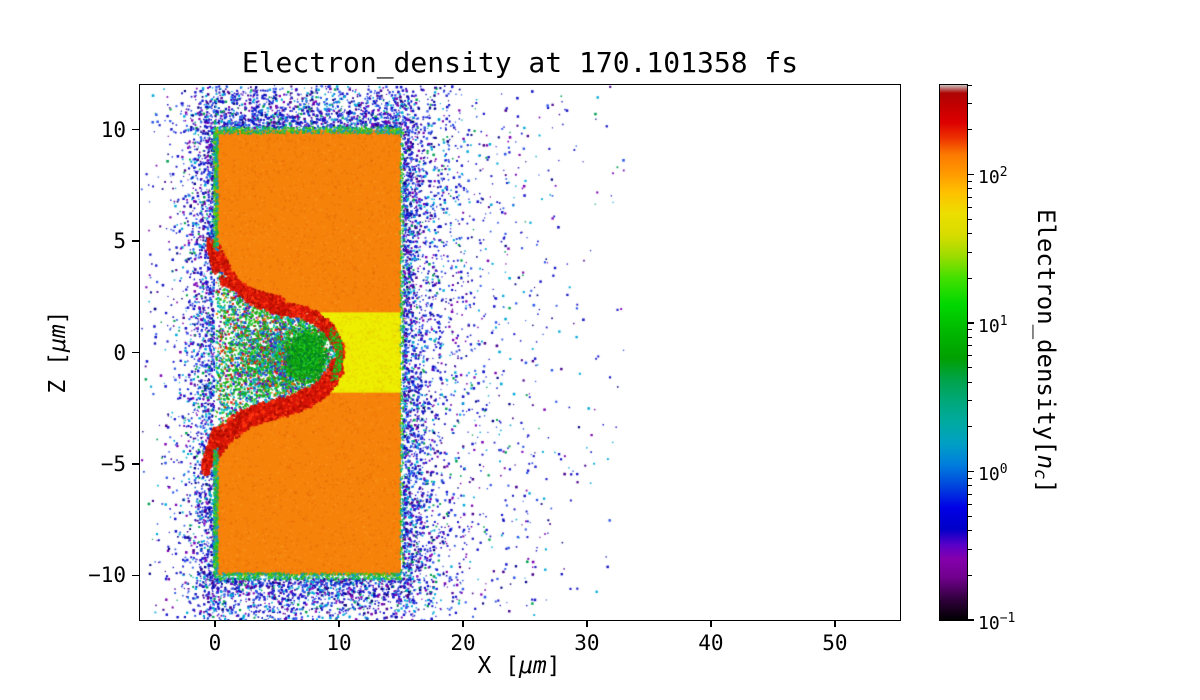 This screenshot has height=700, width=1200. I want to click on x-tick-label: 40, so click(711, 643).